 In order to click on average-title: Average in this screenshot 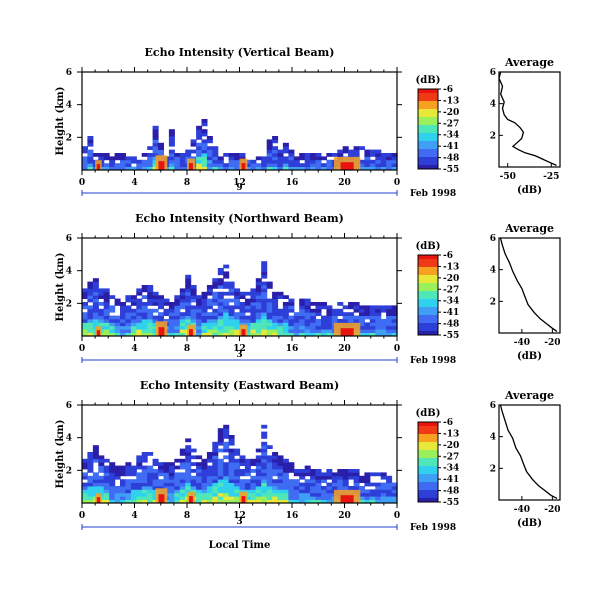, I will do `click(529, 62)`.